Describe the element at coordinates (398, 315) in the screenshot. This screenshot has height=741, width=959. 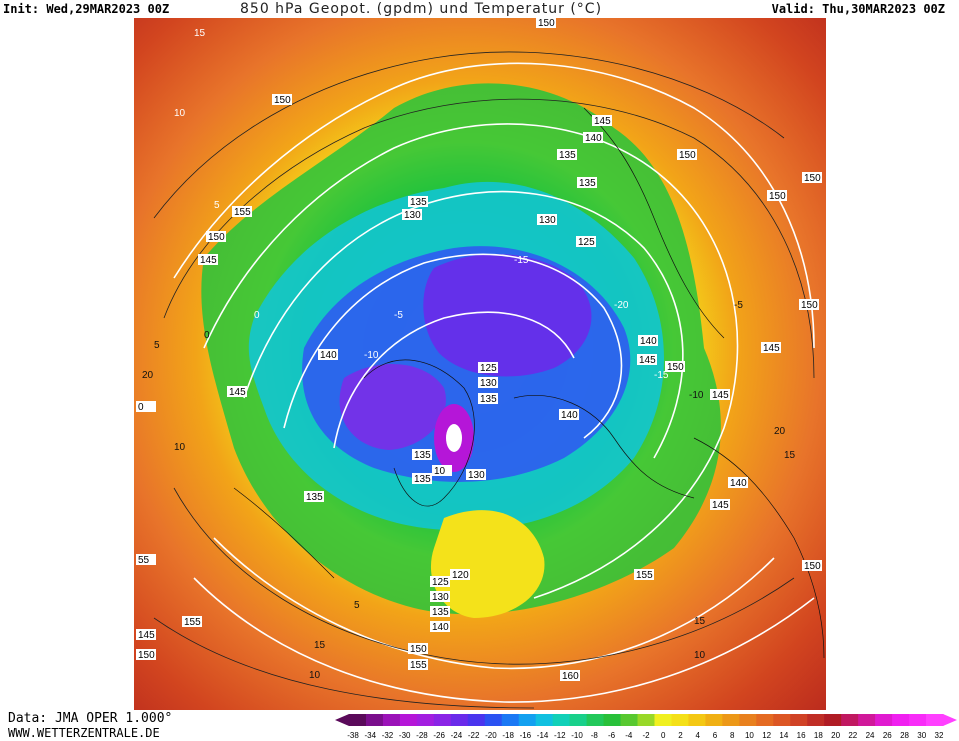
I see `temperature-label: -5` at that location.